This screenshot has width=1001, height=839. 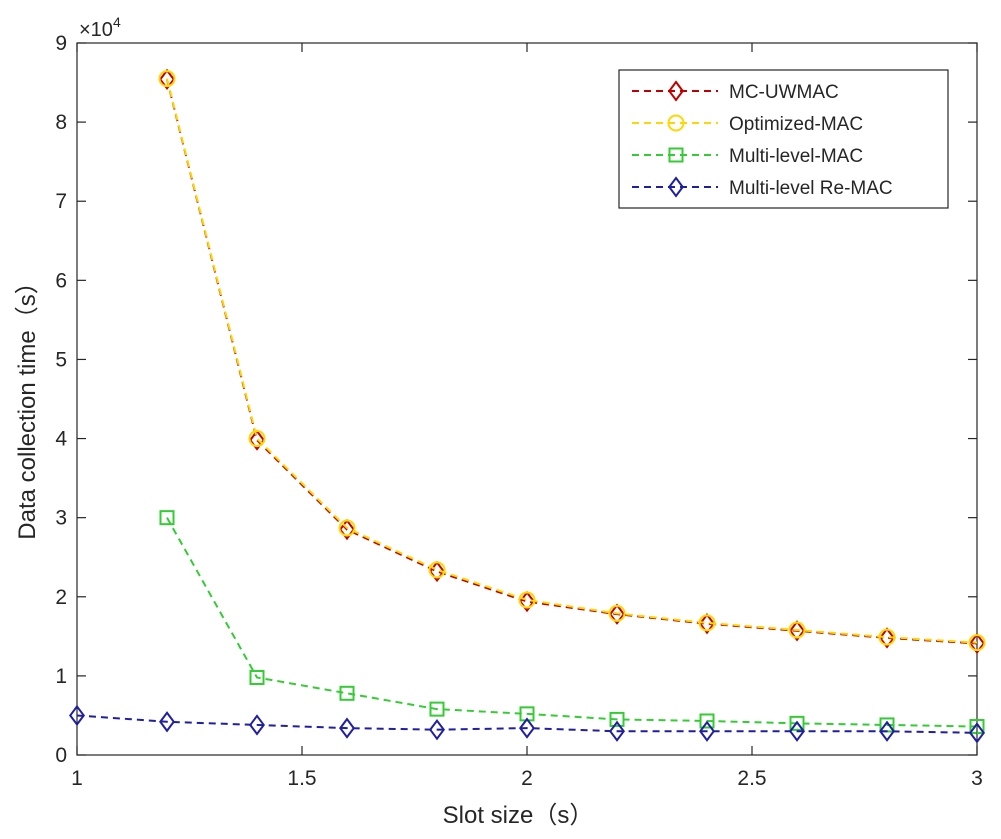 What do you see at coordinates (796, 156) in the screenshot?
I see `legend-label: Multi-level-MAC` at bounding box center [796, 156].